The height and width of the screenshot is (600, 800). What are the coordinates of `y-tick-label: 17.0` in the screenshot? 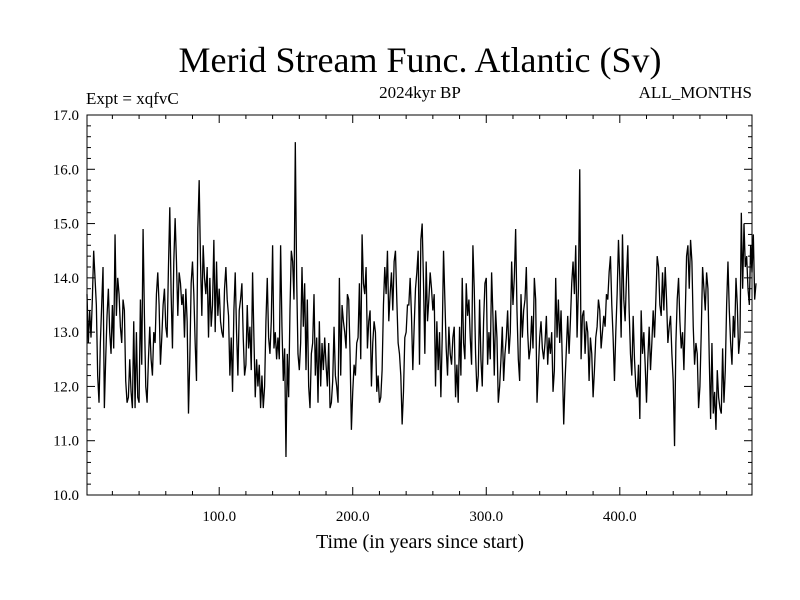 It's located at (66, 116).